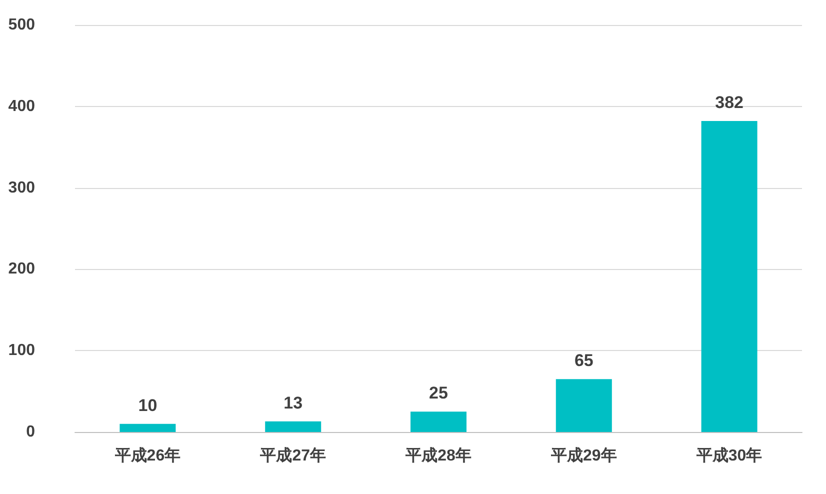 The image size is (826, 494). What do you see at coordinates (148, 405) in the screenshot?
I see `data-label: 10` at bounding box center [148, 405].